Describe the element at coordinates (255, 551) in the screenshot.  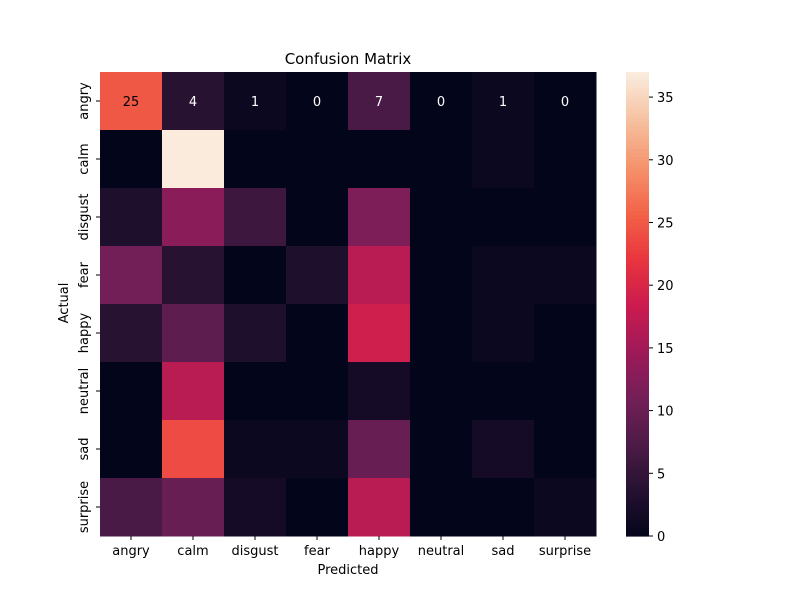
I see `x-tick-label: disgust` at that location.